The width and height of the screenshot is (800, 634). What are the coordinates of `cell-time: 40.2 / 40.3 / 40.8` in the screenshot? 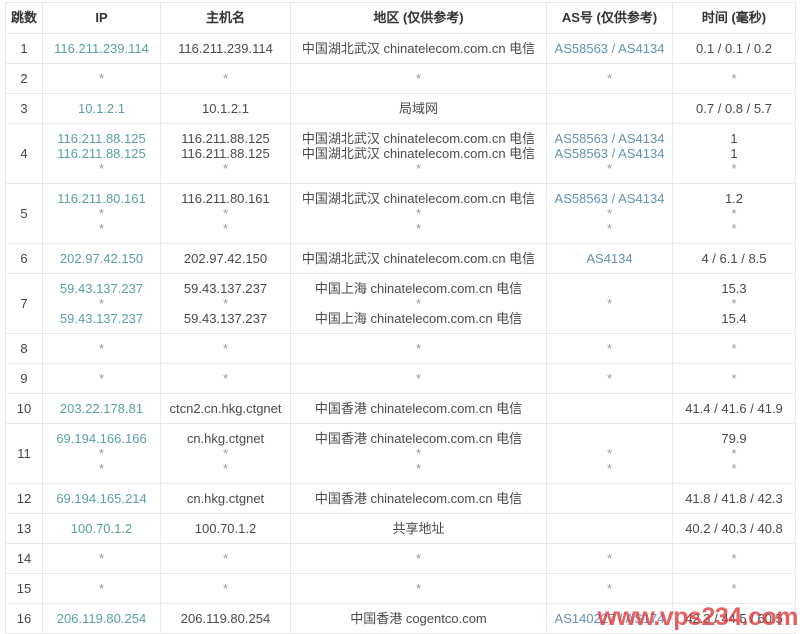 It's located at (734, 528).